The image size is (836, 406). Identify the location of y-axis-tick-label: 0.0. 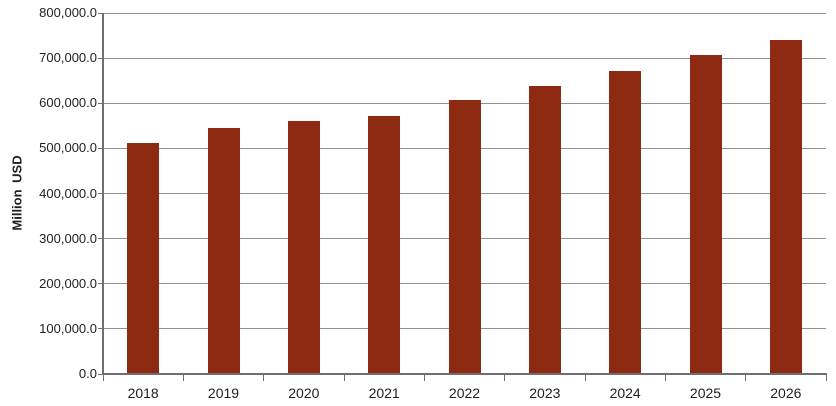
(87, 373).